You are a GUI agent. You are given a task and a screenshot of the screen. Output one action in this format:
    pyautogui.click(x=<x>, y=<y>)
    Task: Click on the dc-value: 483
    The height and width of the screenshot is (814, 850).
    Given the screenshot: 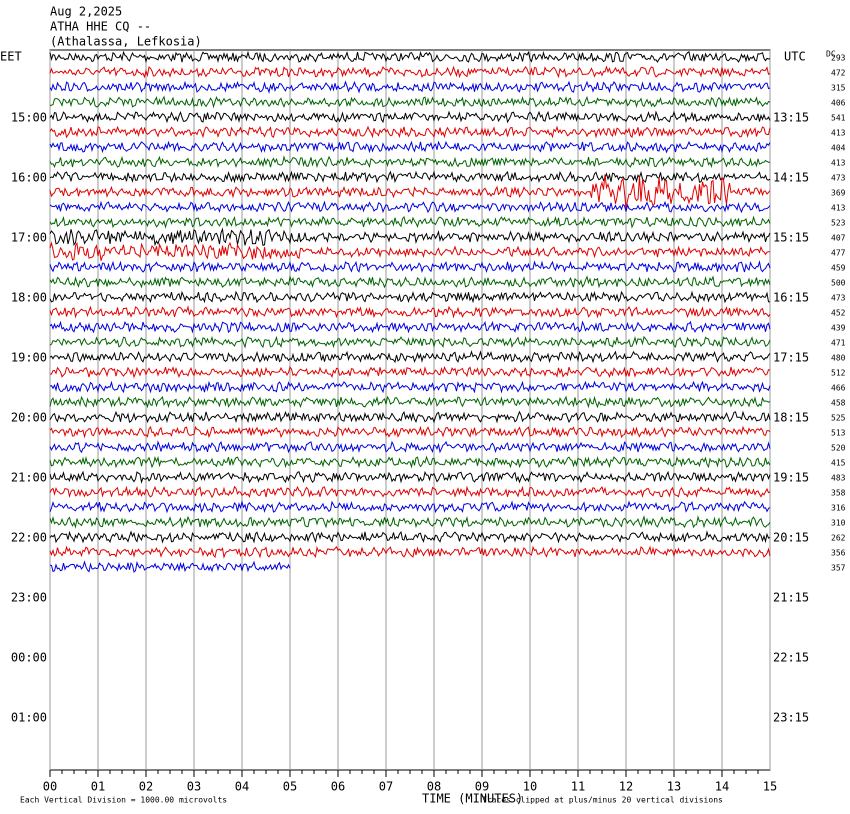 What is the action you would take?
    pyautogui.click(x=838, y=478)
    